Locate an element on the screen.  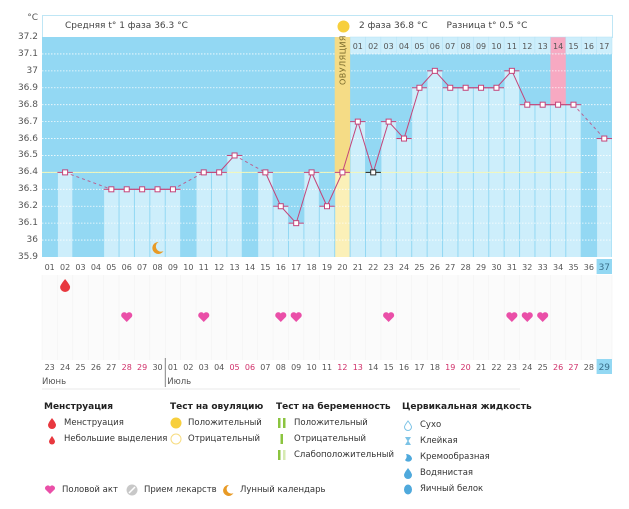
legend-label: Лунный календарь is located at coordinates (283, 490).